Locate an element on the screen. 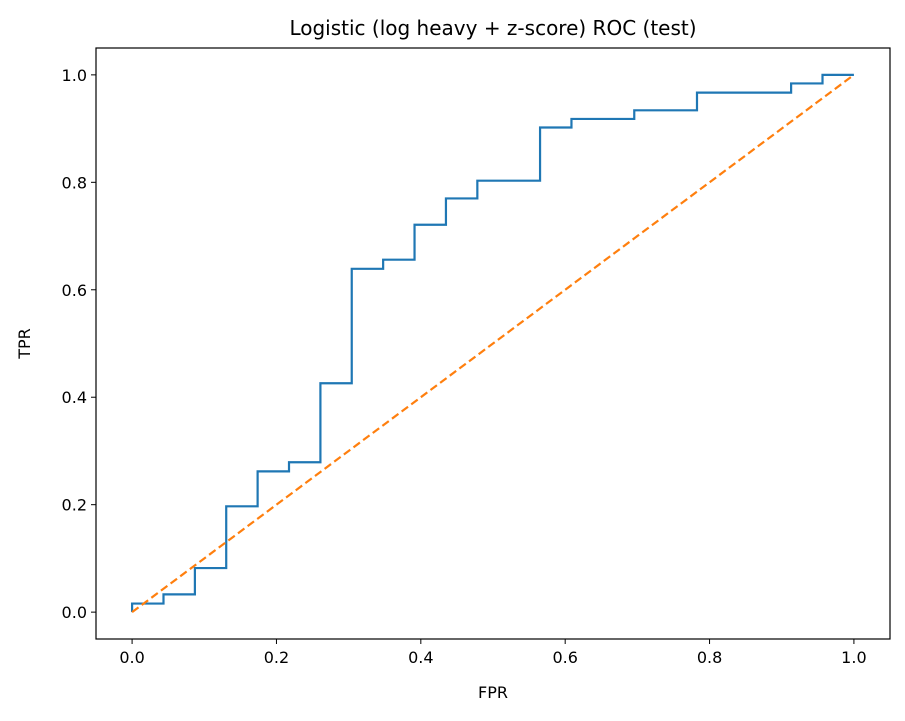 Image resolution: width=905 pixels, height=721 pixels. x-axis-ticks: 0.0 0.2 0.4 0.6 0.8 1.0 is located at coordinates (493, 653).